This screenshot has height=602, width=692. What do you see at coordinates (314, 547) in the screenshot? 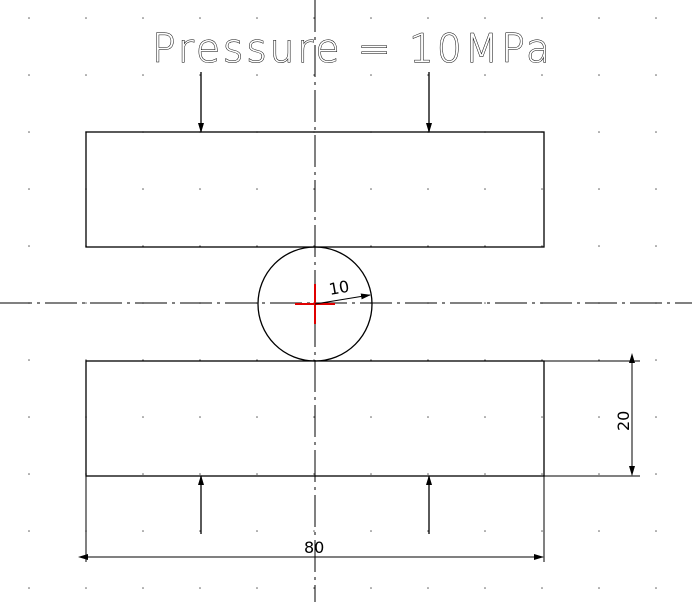
I see `width-dimension-text: 80` at bounding box center [314, 547].